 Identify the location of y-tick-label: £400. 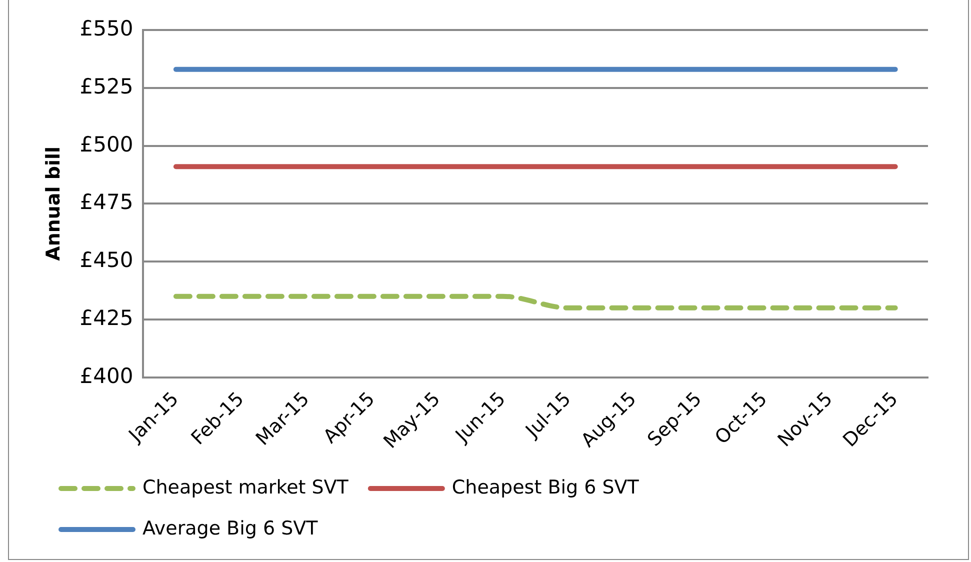
(107, 376).